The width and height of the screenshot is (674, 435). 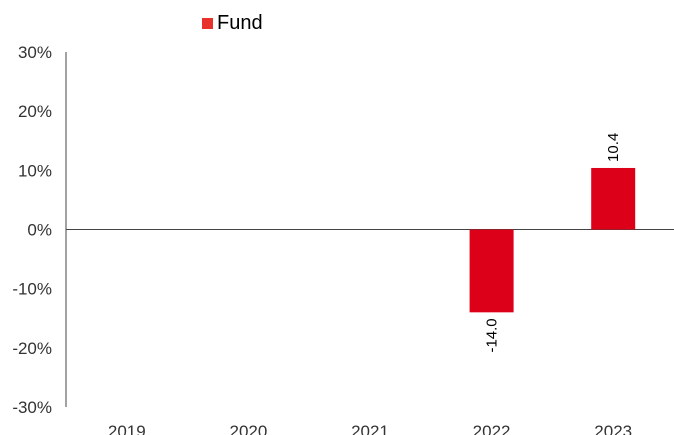 What do you see at coordinates (207, 23) in the screenshot?
I see `legend-swatch-fund` at bounding box center [207, 23].